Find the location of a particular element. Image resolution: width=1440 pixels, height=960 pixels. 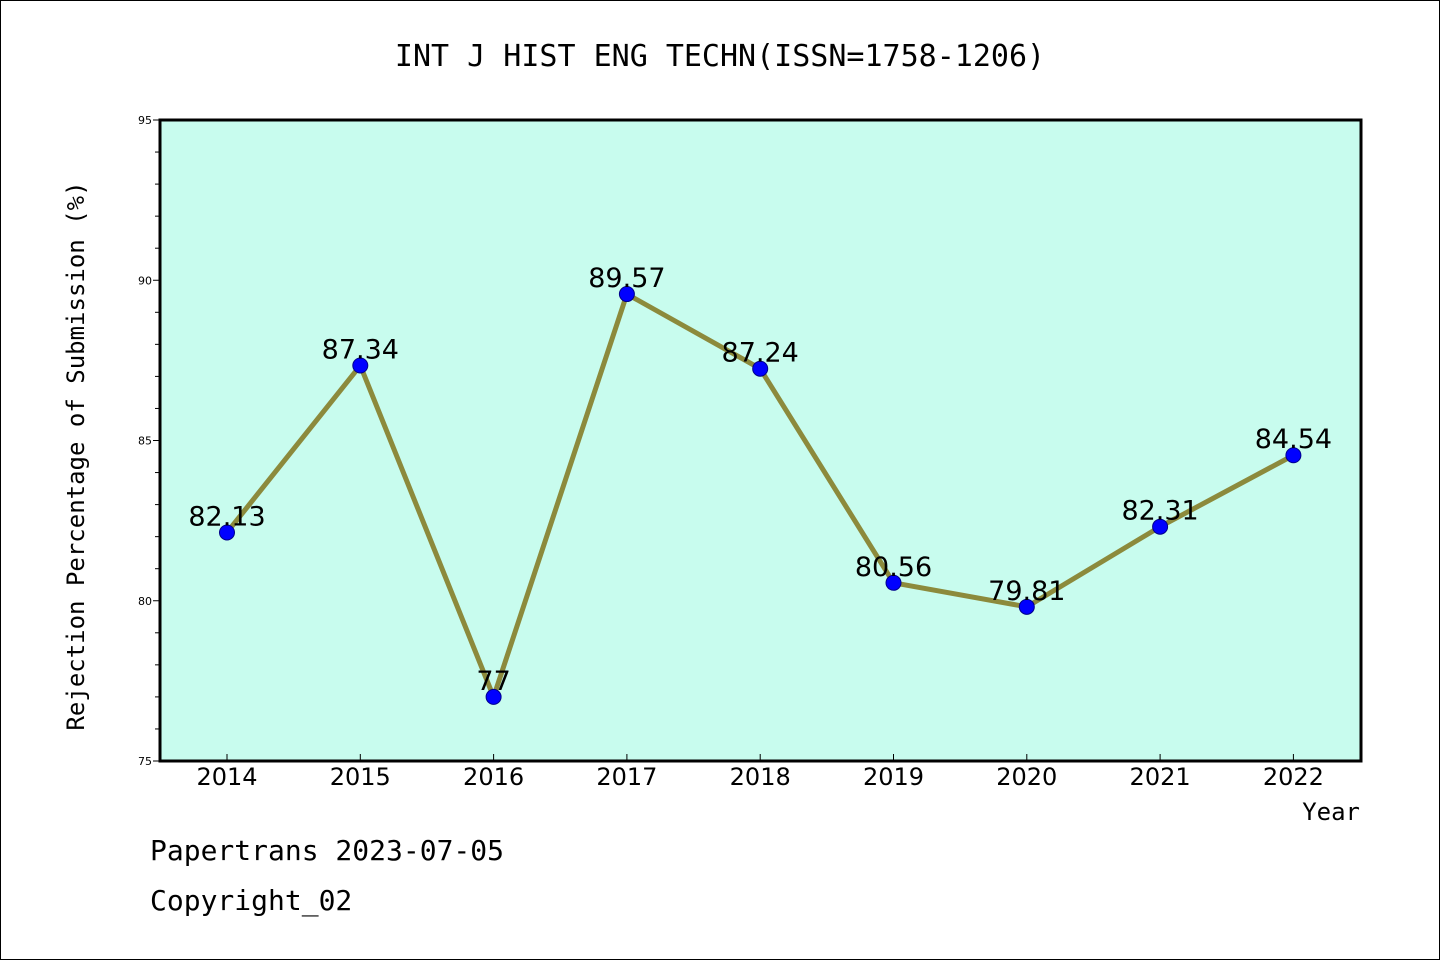

data-label: 77 is located at coordinates (493, 681).